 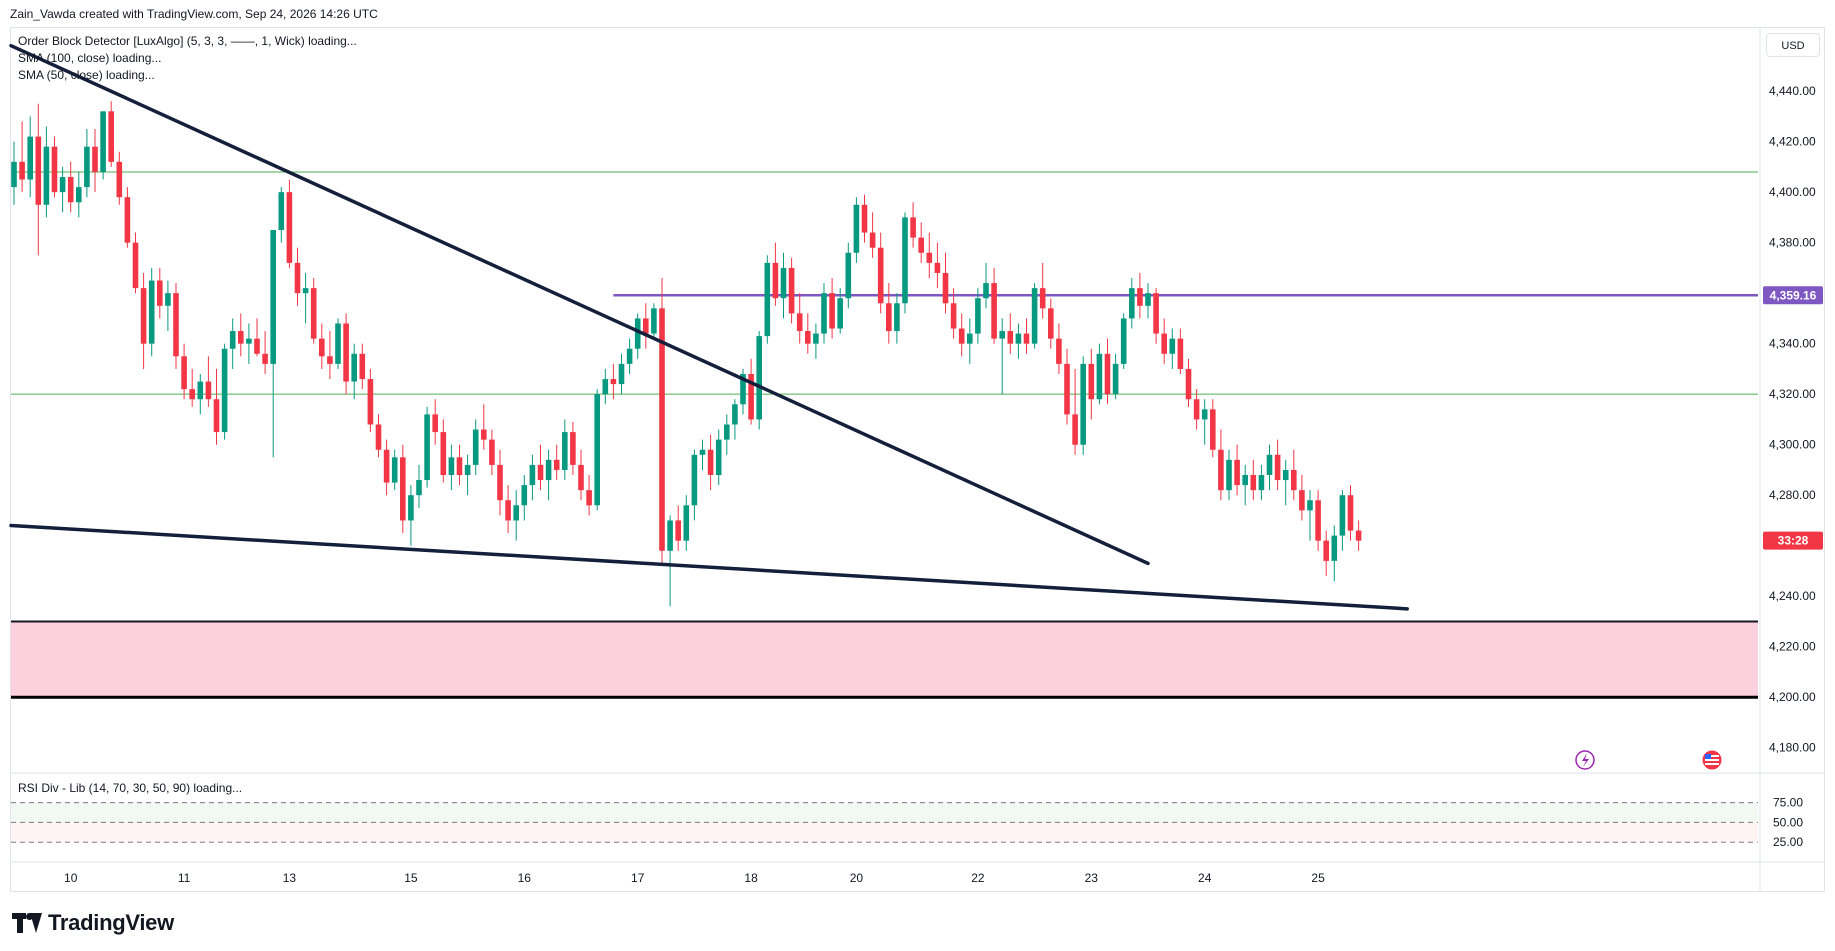 What do you see at coordinates (1793, 45) in the screenshot?
I see `currency-button: USD` at bounding box center [1793, 45].